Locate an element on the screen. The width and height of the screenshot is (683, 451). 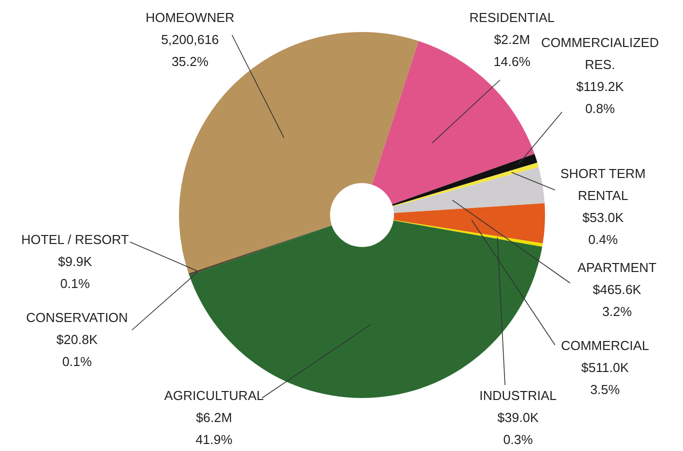
slice-label: HOMEOWNER is located at coordinates (190, 17).